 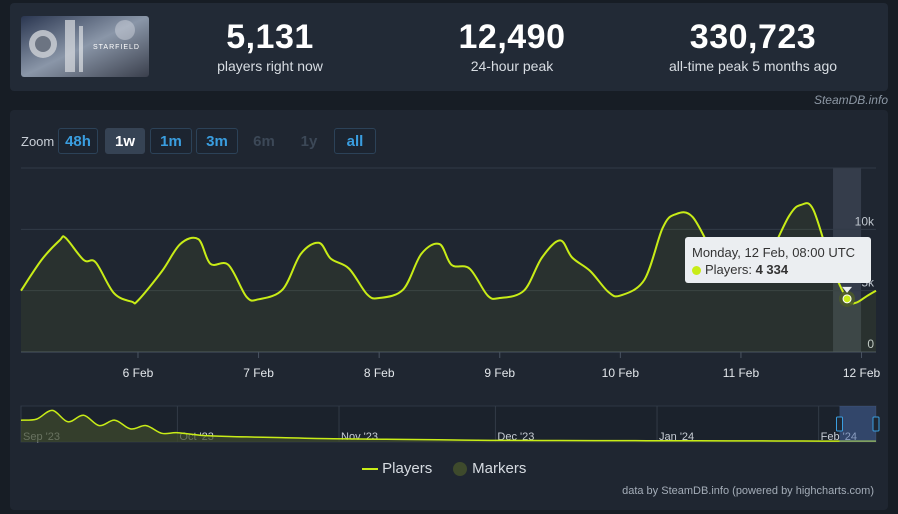 What do you see at coordinates (379, 373) in the screenshot?
I see `x-tick-label: 8 Feb` at bounding box center [379, 373].